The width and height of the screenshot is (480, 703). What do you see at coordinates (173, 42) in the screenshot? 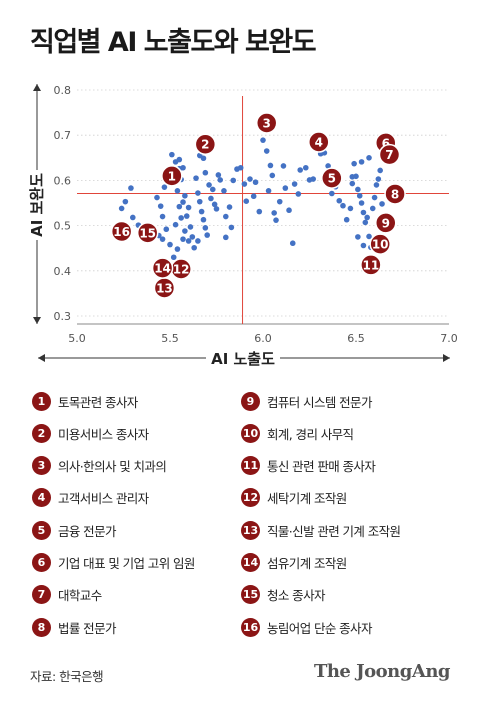
I see `page-title: 직업별 AI 노출도와 보완도` at bounding box center [173, 42].